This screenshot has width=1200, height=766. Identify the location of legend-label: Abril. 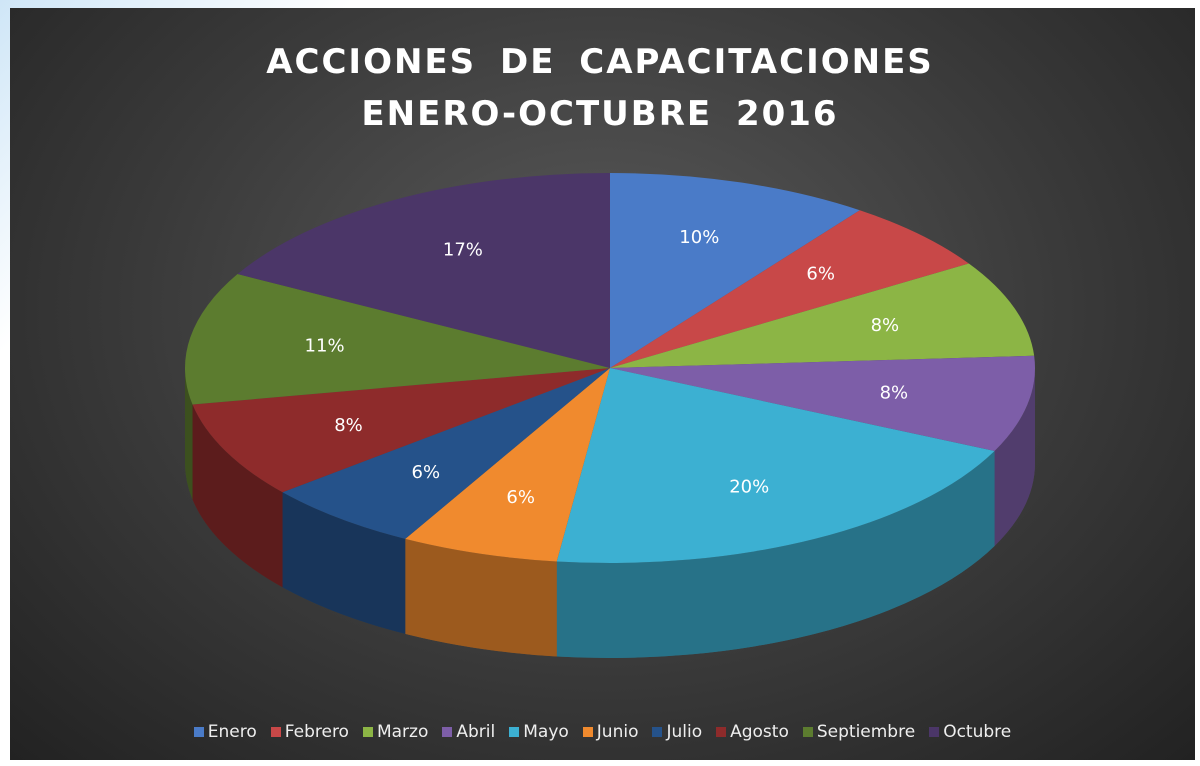
(476, 732).